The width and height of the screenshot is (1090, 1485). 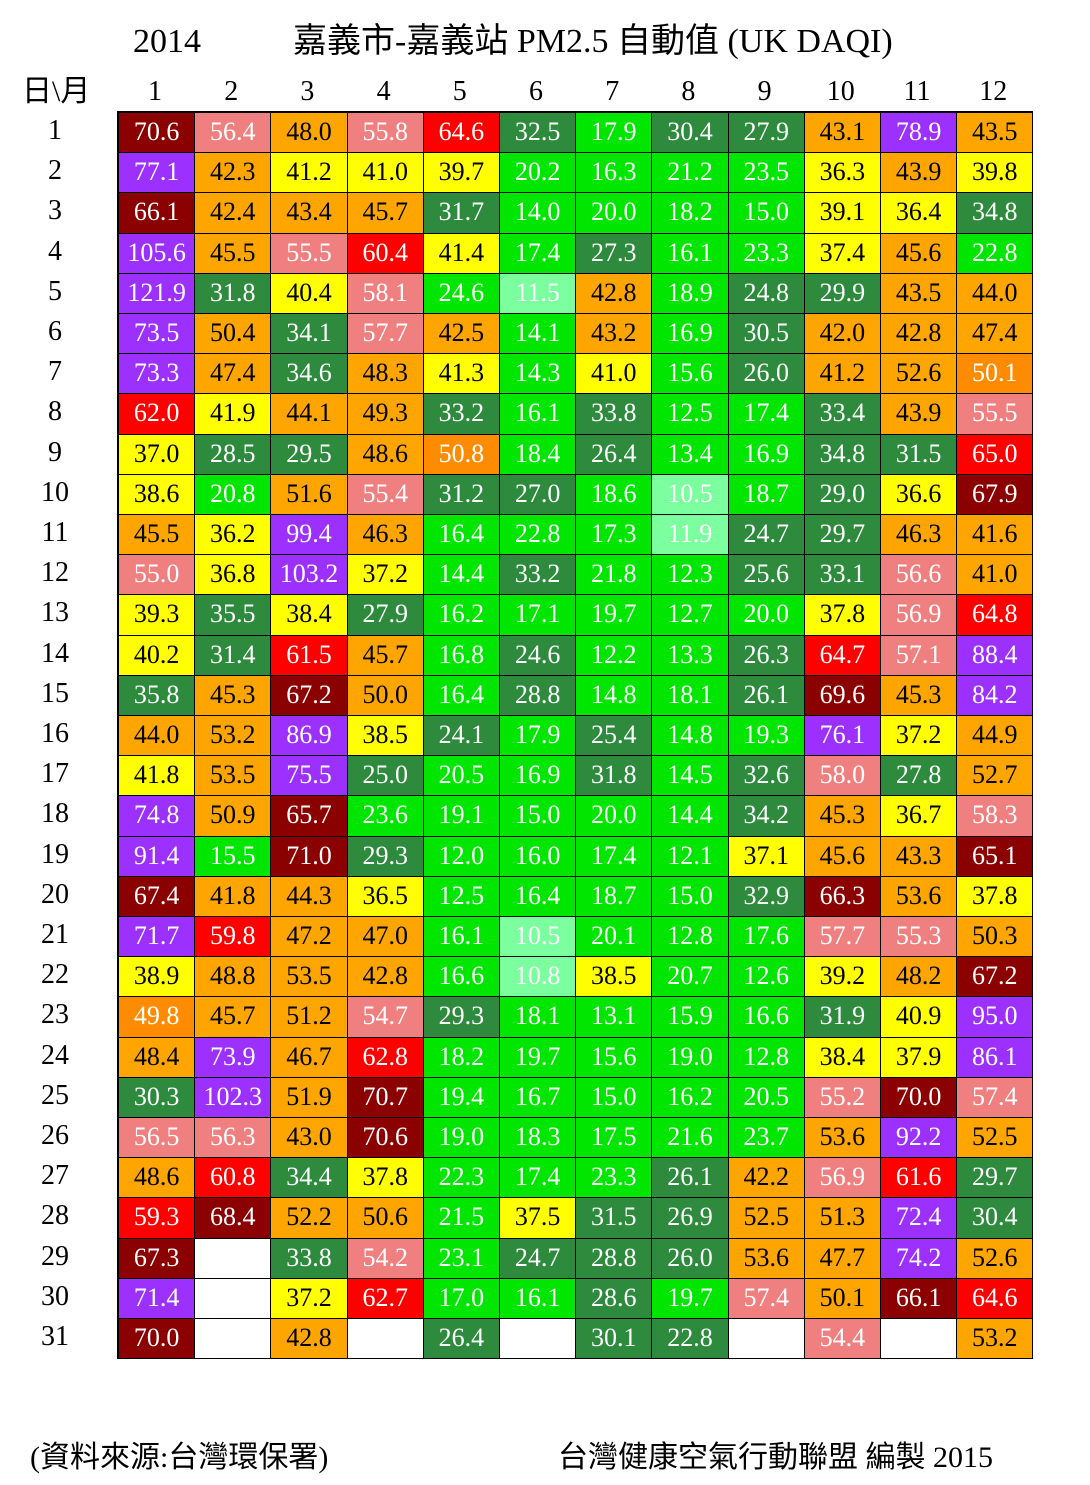 I want to click on heatmap-cell: 31.5, so click(x=919, y=454).